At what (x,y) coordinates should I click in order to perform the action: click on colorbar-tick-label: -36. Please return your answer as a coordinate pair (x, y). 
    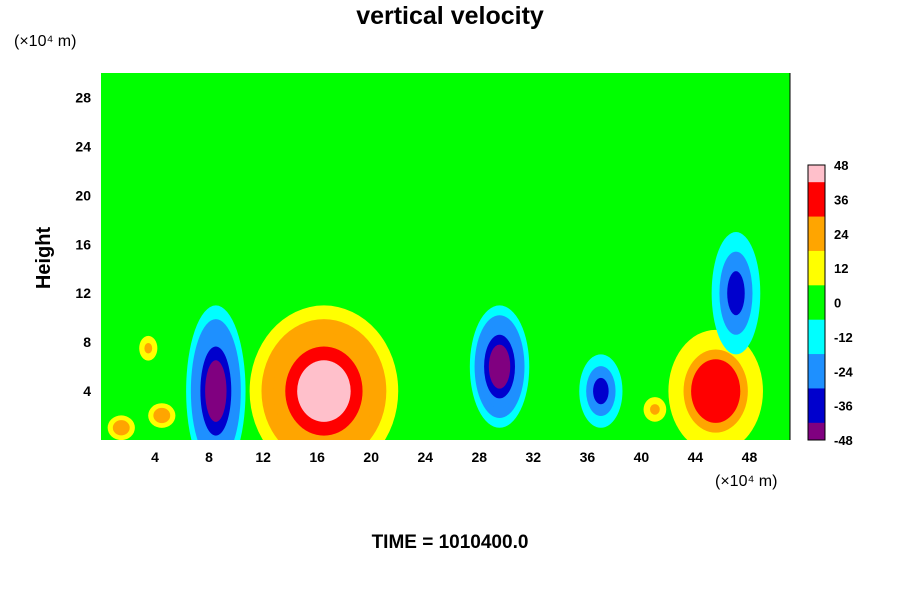
    Looking at the image, I should click on (843, 406).